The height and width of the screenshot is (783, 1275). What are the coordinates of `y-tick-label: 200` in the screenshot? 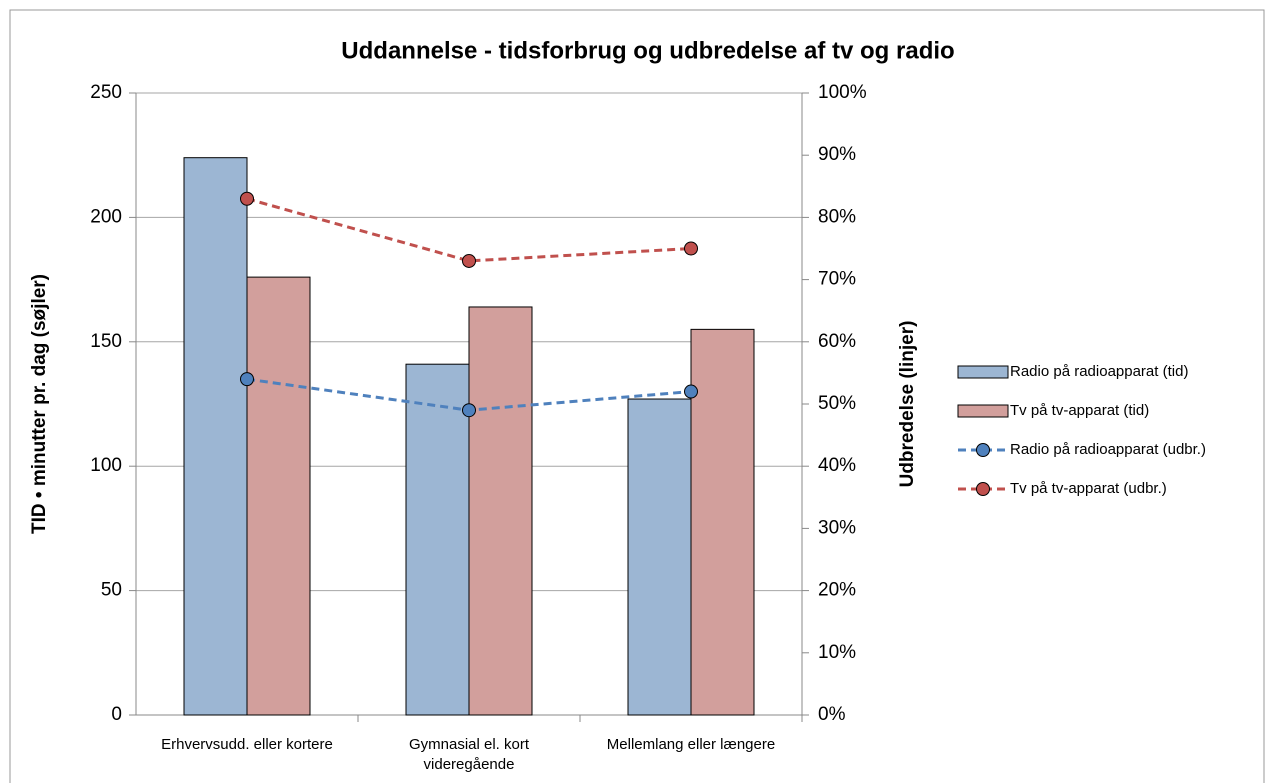 It's located at (106, 216).